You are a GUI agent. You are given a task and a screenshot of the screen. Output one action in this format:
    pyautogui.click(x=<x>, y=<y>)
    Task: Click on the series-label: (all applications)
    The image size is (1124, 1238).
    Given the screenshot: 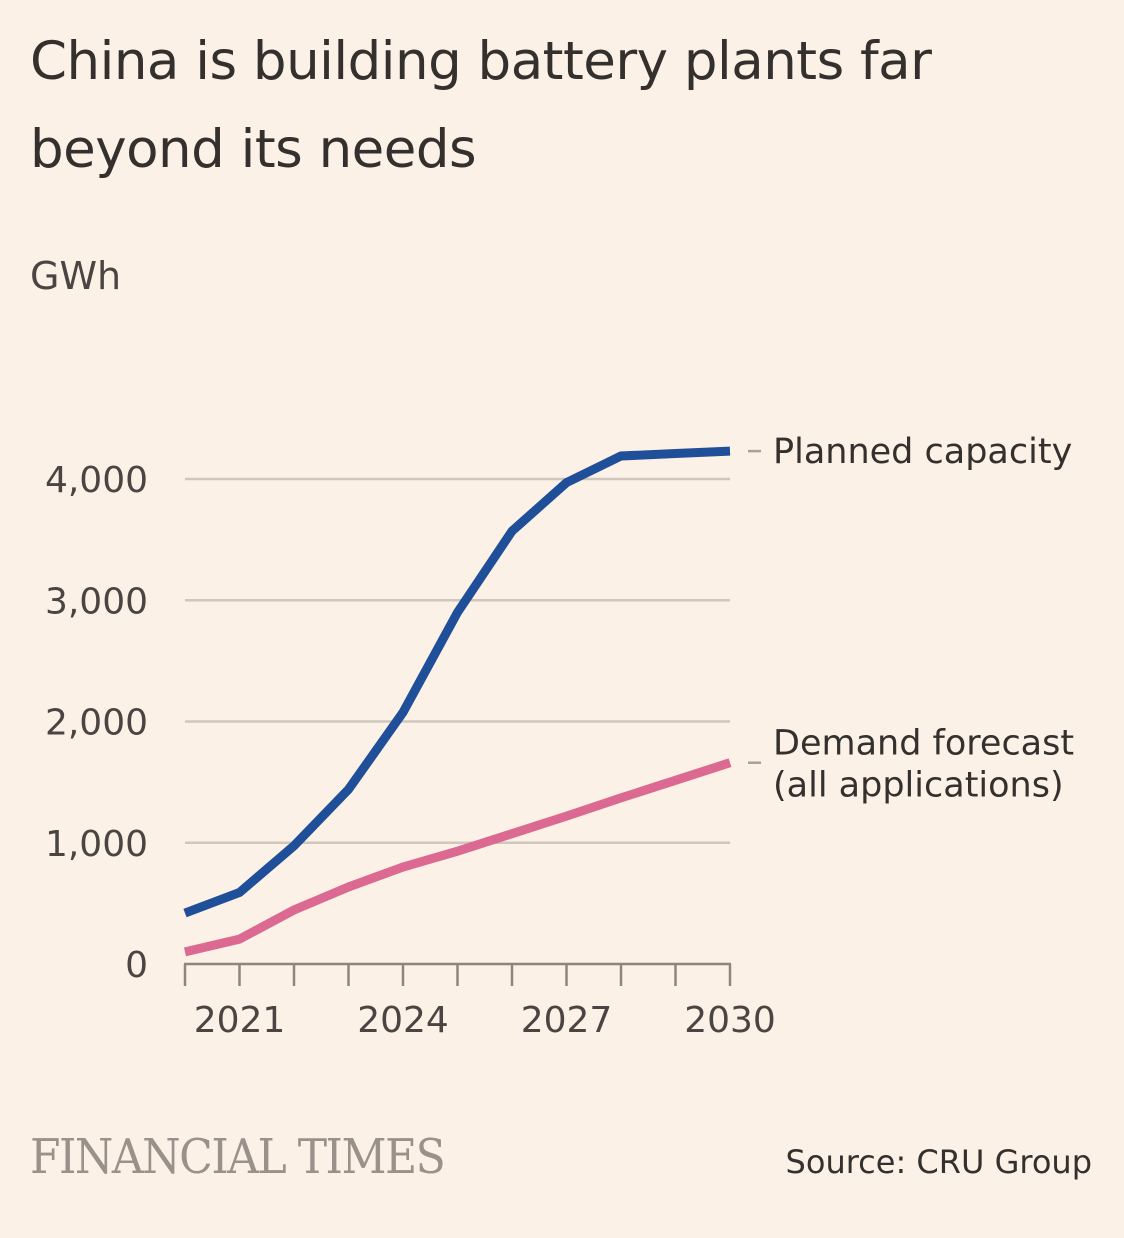 What is the action you would take?
    pyautogui.click(x=918, y=786)
    